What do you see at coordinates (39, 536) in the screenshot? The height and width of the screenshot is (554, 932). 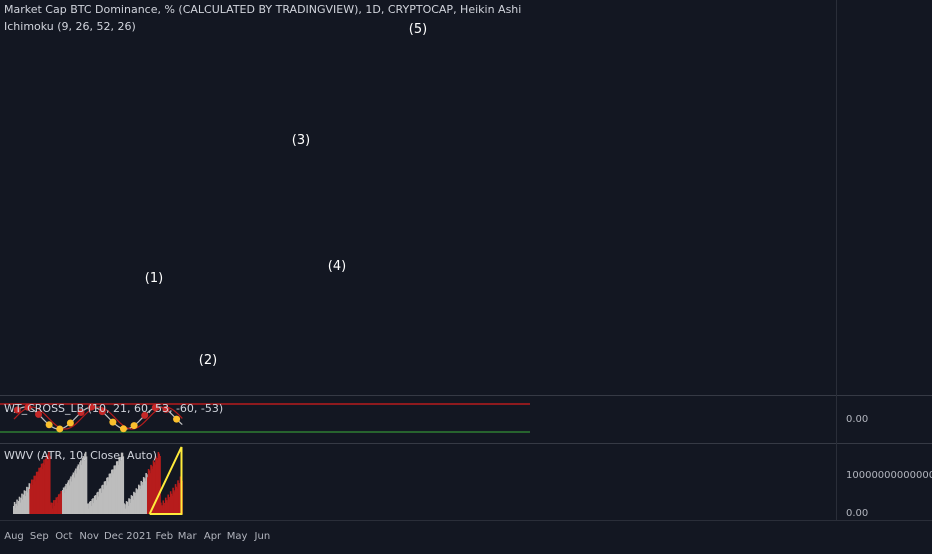 I see `x-tick-label: Sep` at bounding box center [39, 536].